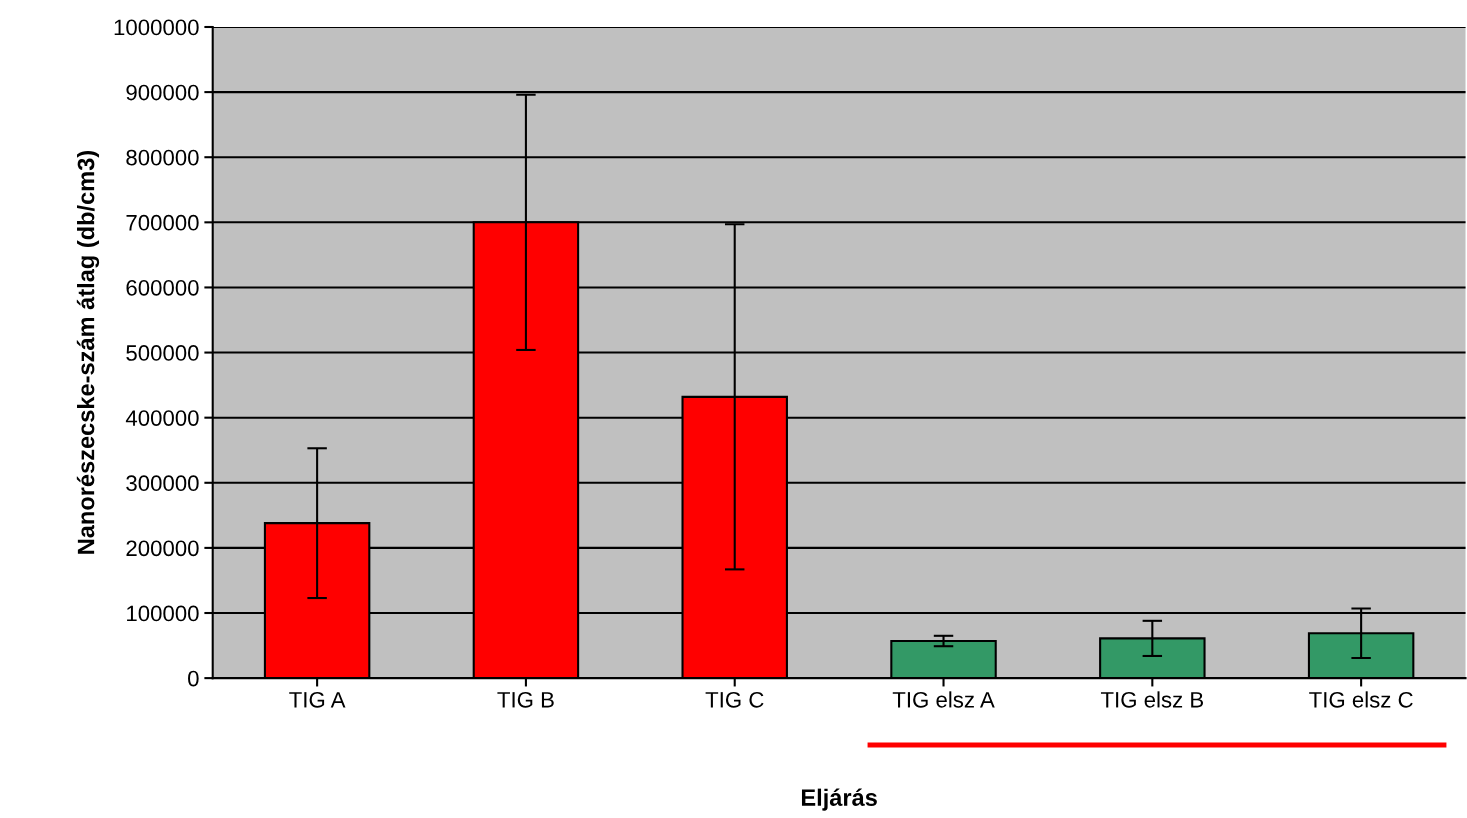 Image resolution: width=1467 pixels, height=818 pixels. Describe the element at coordinates (317, 699) in the screenshot. I see `x-tick-label: TIG A` at that location.